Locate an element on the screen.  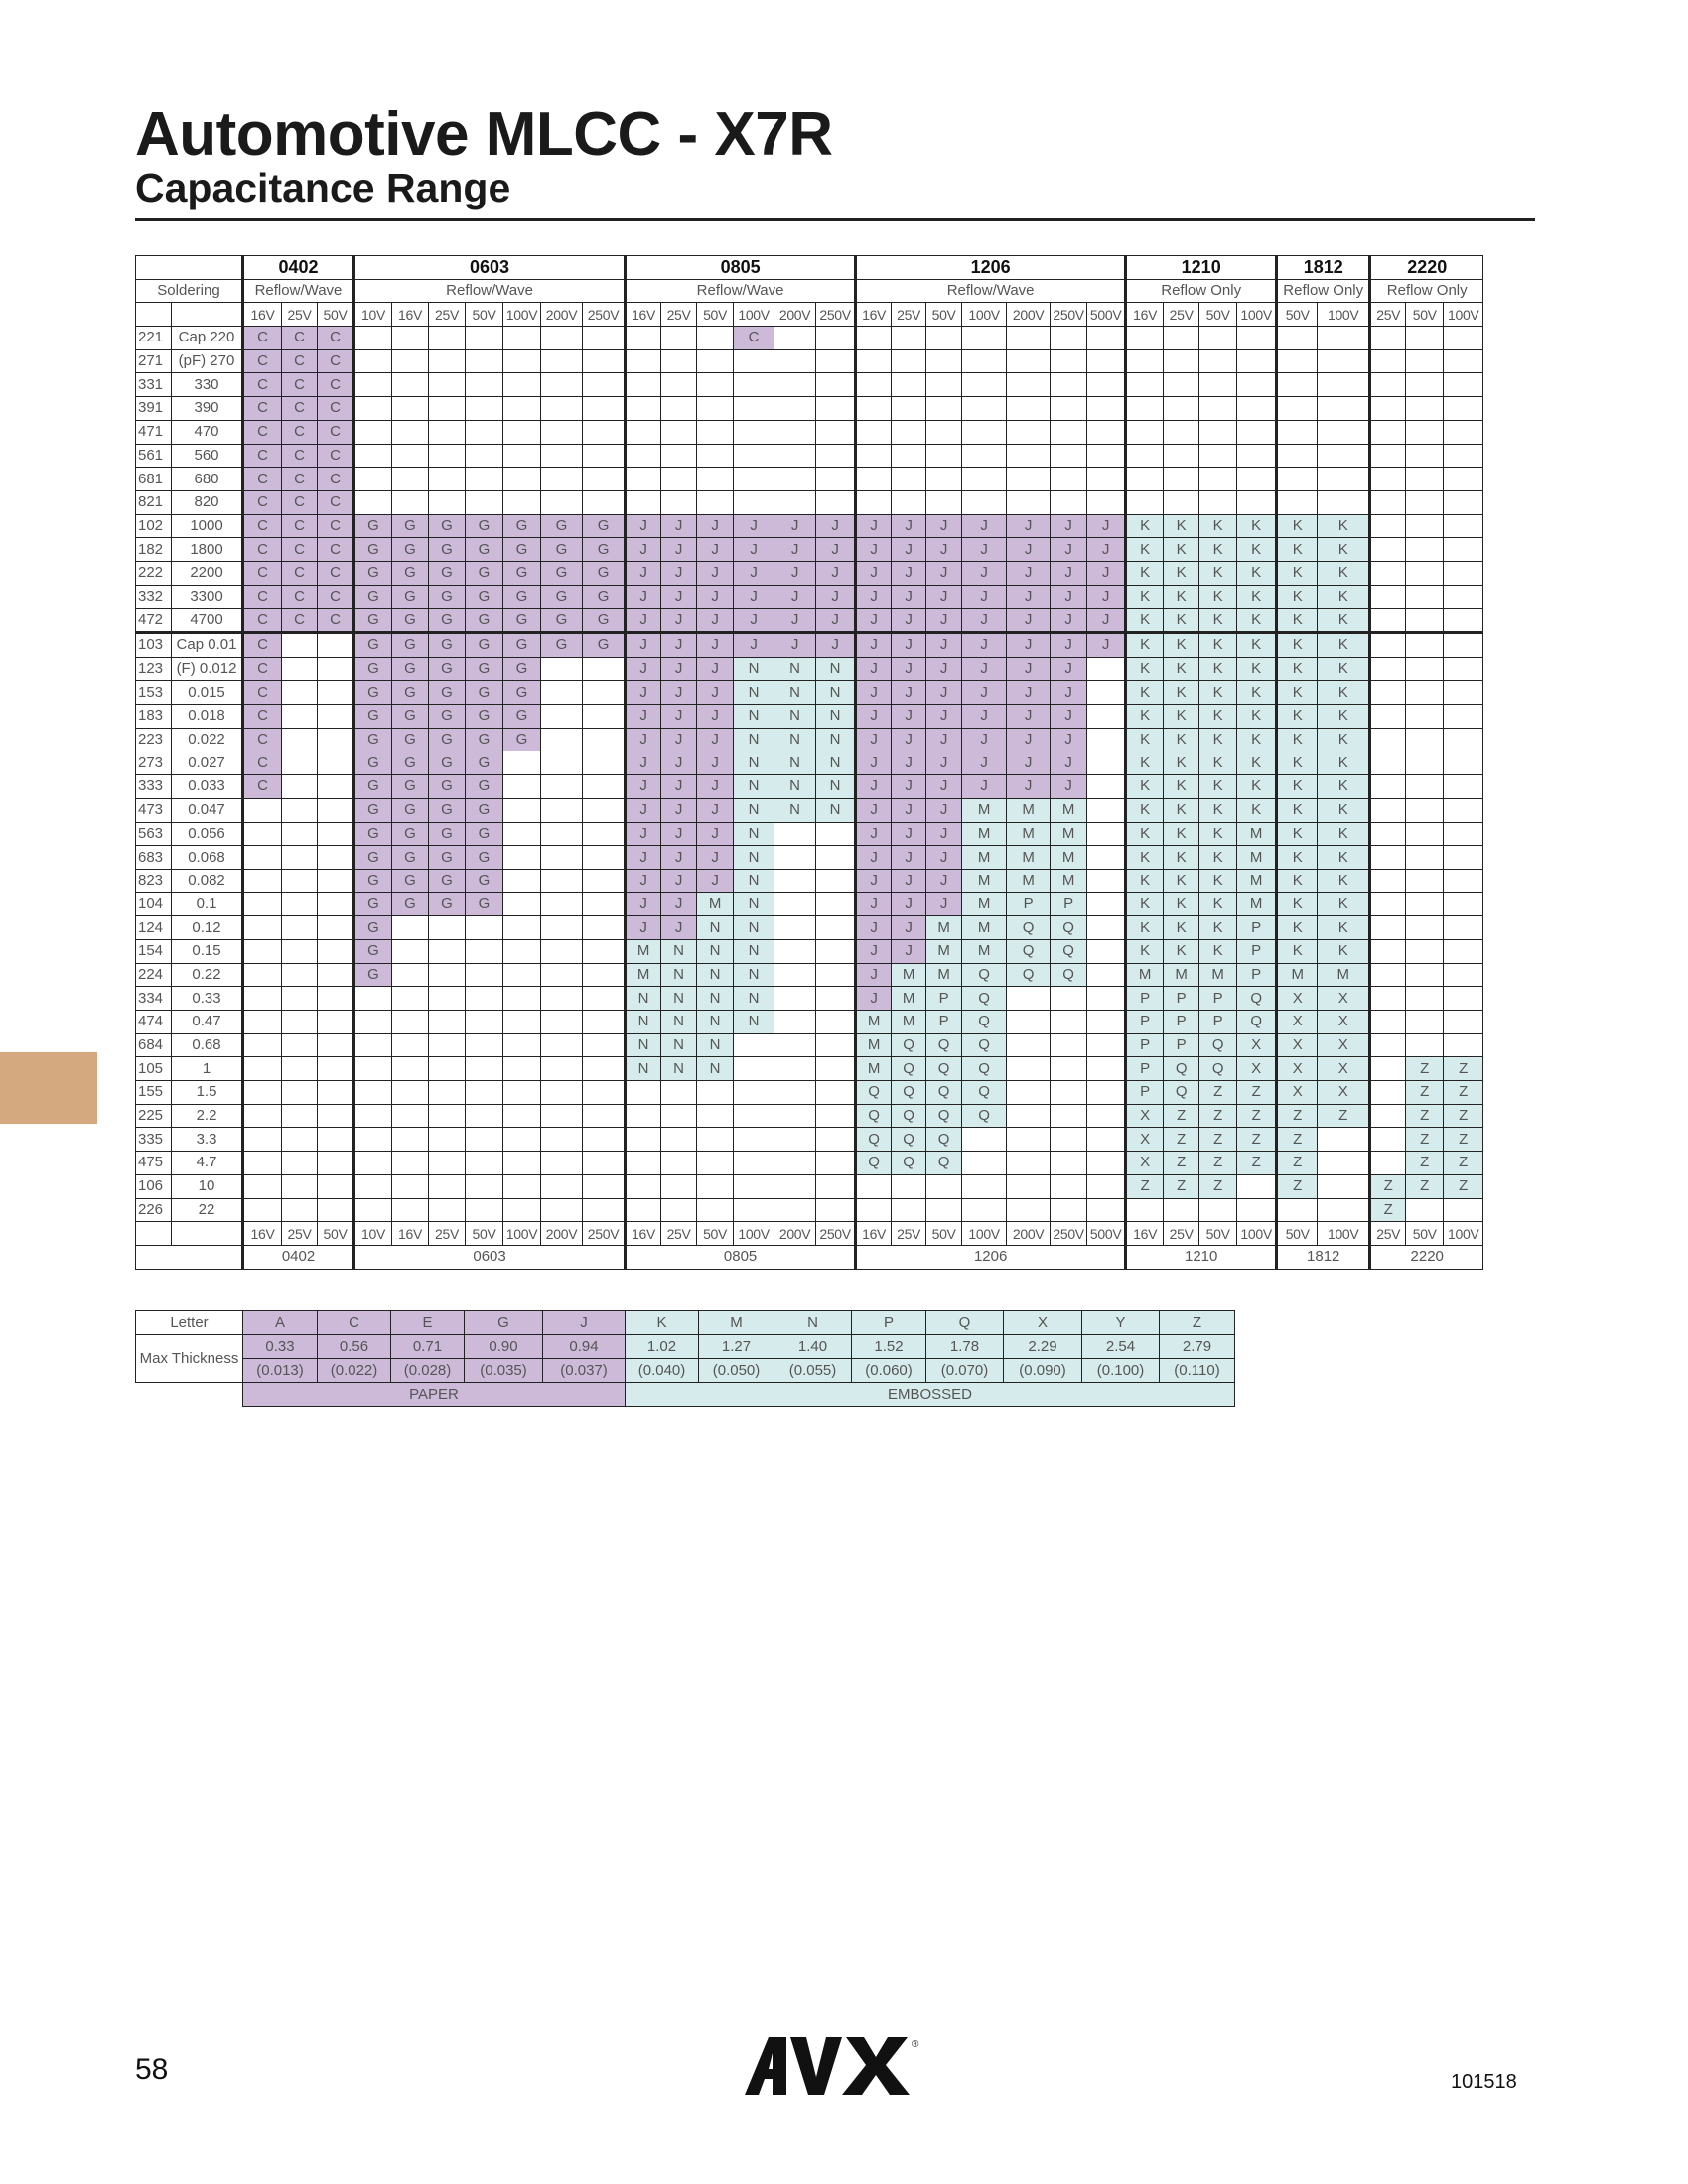
voltage-header: 100V is located at coordinates (1463, 1233).